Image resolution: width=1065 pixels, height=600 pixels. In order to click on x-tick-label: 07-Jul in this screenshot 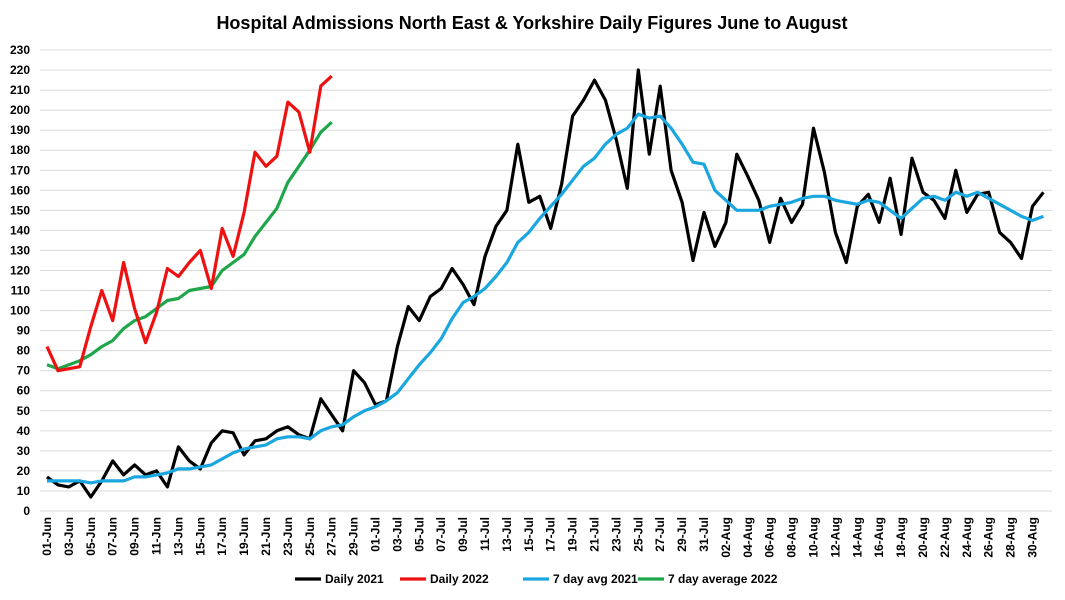, I will do `click(441, 534)`.